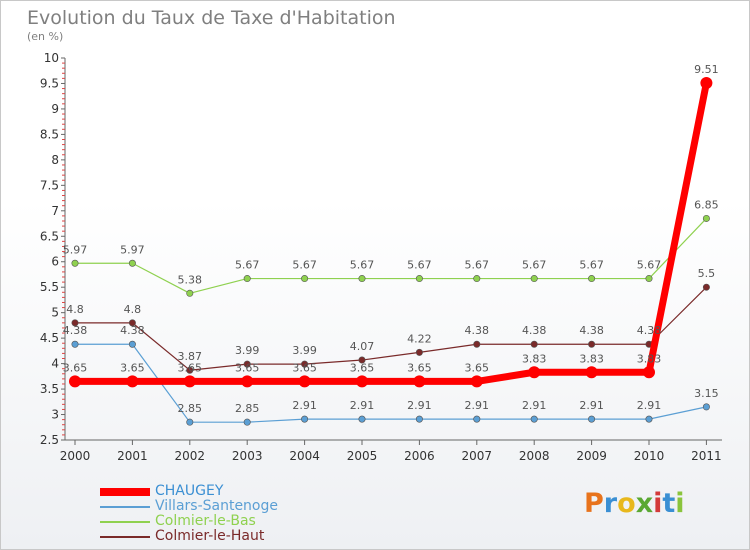  Describe the element at coordinates (669, 503) in the screenshot. I see `logo-letter: t` at that location.